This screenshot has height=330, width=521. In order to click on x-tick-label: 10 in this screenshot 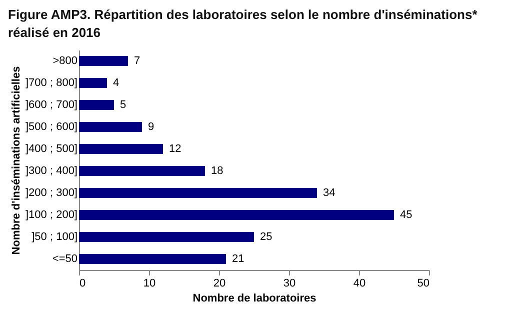, I will do `click(149, 284)`.